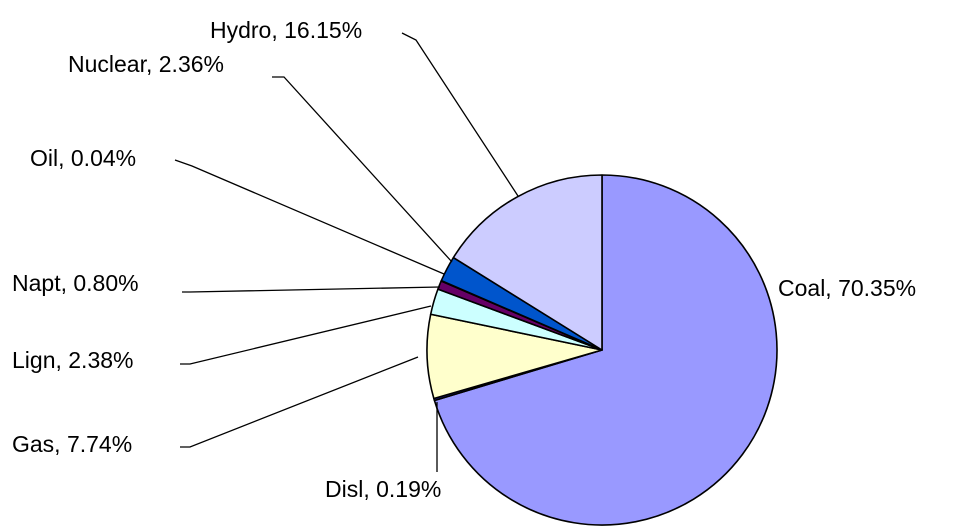 Image resolution: width=965 pixels, height=528 pixels. What do you see at coordinates (299, 402) in the screenshot?
I see `leader-line-gas` at bounding box center [299, 402].